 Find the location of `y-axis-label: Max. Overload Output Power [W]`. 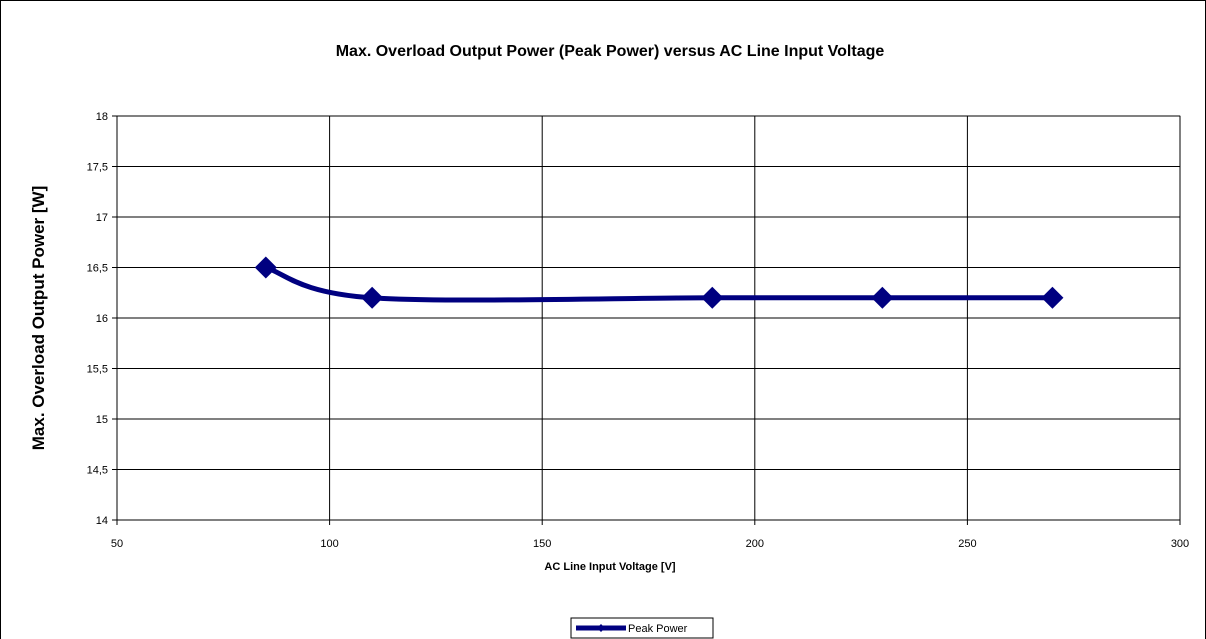

y-axis-label: Max. Overload Output Power [W] is located at coordinates (38, 318).